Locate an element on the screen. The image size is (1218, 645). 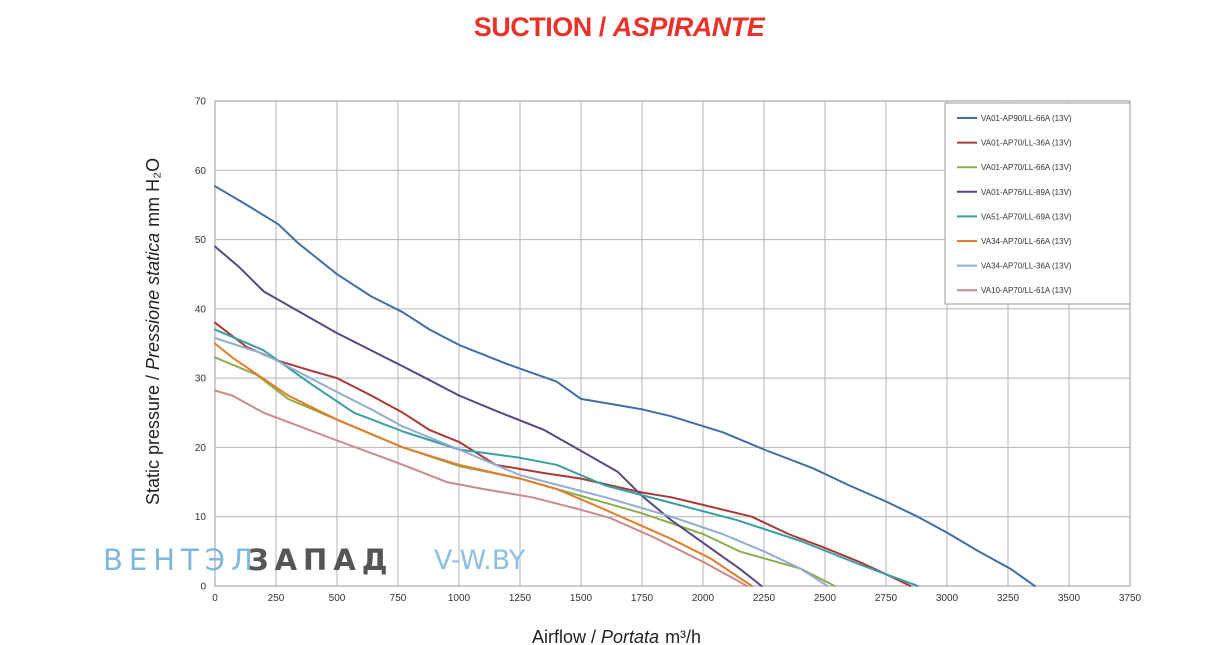
x-tick-label: 750 is located at coordinates (398, 598).